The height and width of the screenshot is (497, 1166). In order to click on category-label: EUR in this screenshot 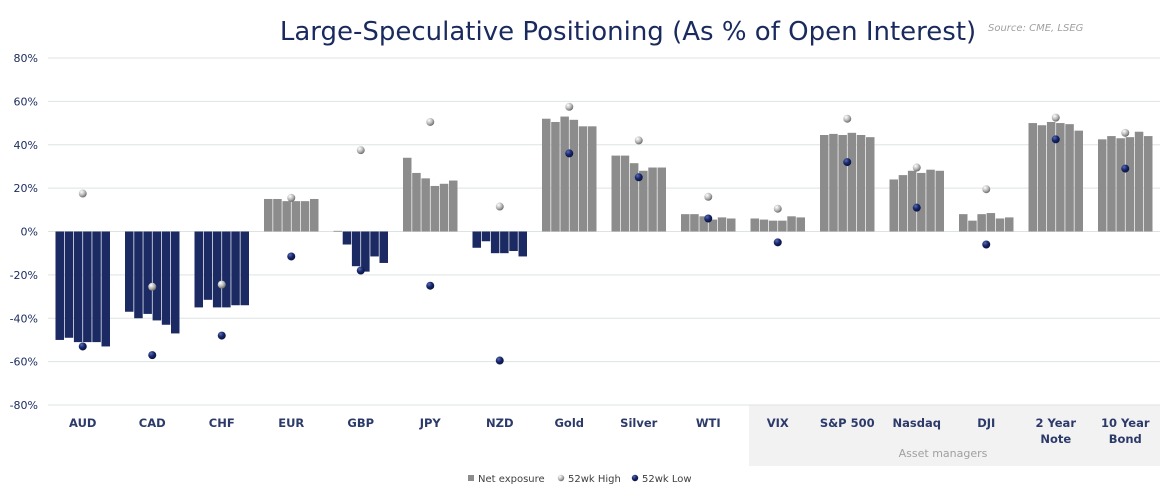, I will do `click(291, 423)`.